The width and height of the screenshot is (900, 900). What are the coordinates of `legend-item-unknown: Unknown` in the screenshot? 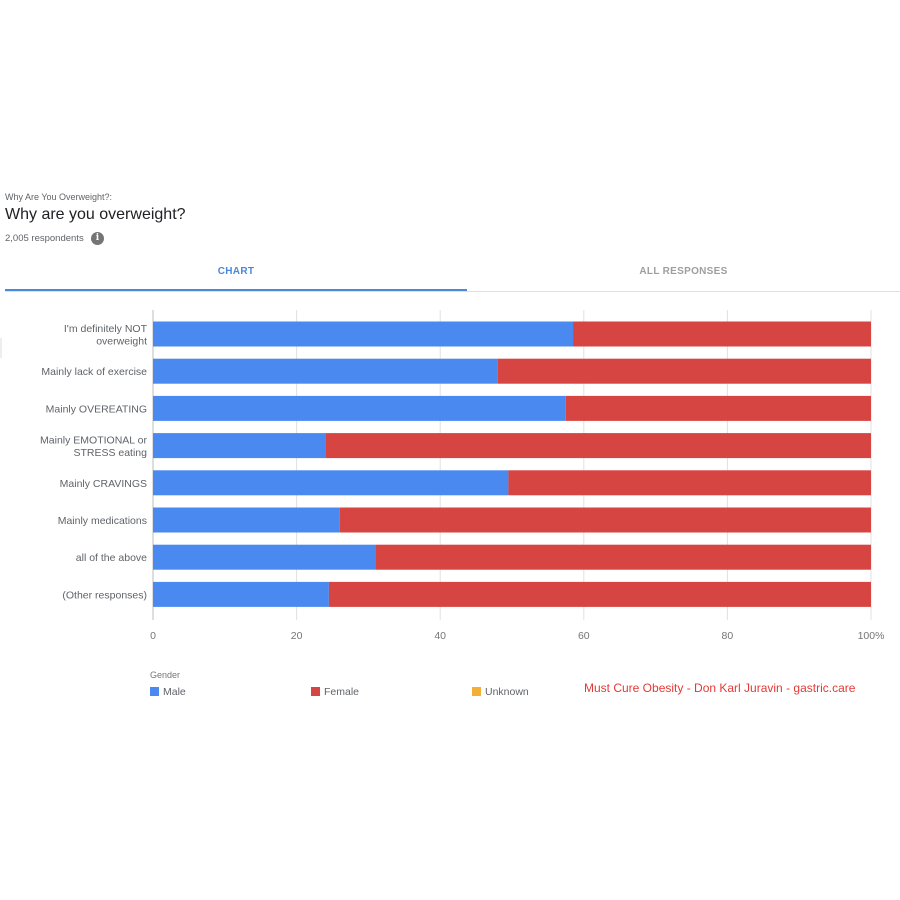 It's located at (500, 692).